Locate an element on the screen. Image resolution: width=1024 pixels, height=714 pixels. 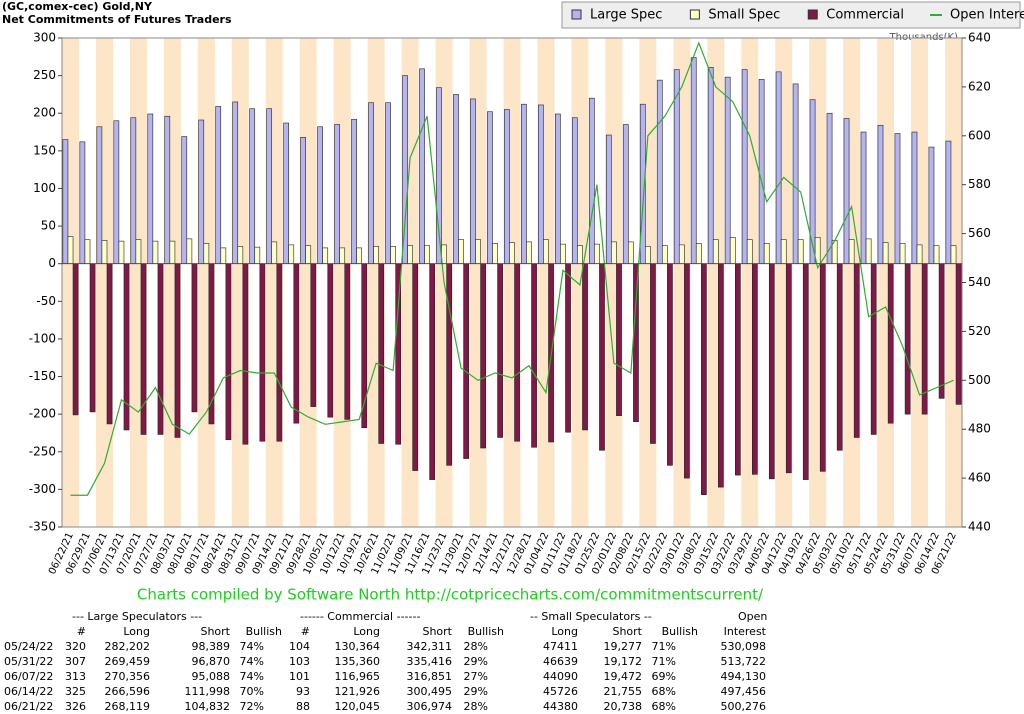
table-cell: 19,277 is located at coordinates (623, 646).